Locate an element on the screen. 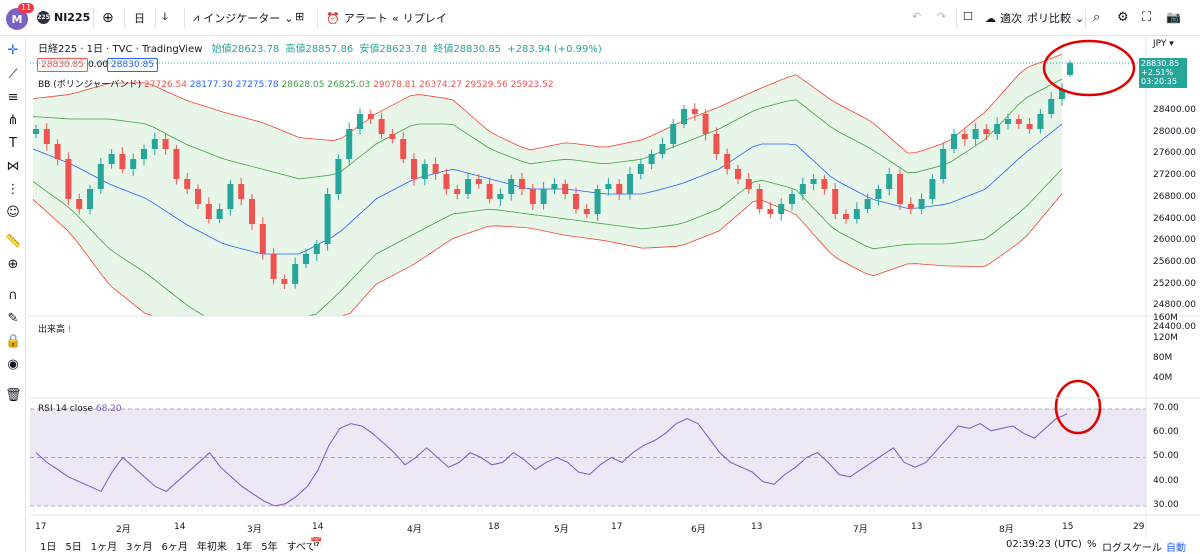 This screenshot has width=1200, height=554. range-button: 5年 is located at coordinates (269, 547).